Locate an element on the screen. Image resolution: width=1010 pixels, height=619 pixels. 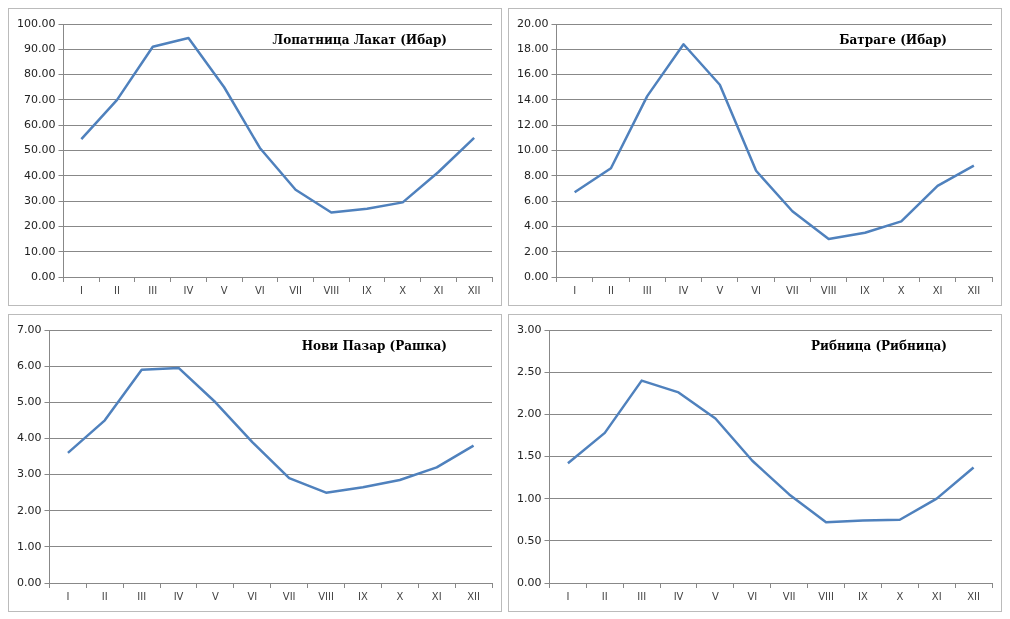
y-tick-label: 0.50 is located at coordinates (529, 540).